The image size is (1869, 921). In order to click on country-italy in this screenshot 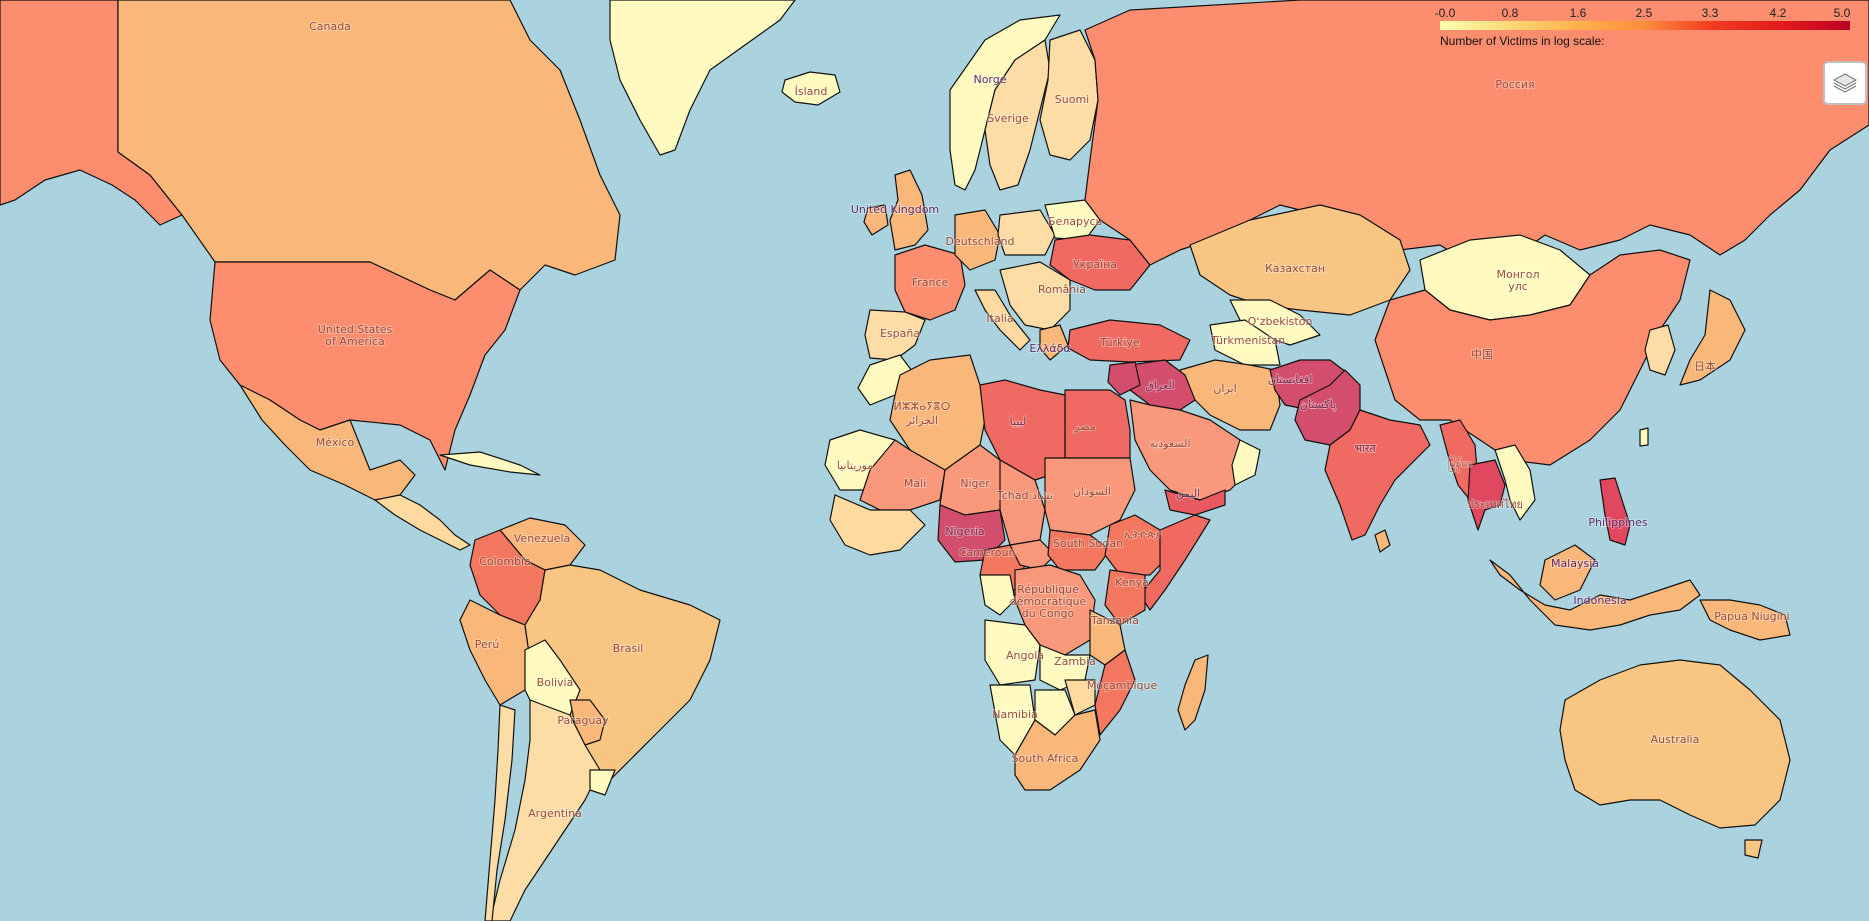, I will do `click(1002, 320)`.